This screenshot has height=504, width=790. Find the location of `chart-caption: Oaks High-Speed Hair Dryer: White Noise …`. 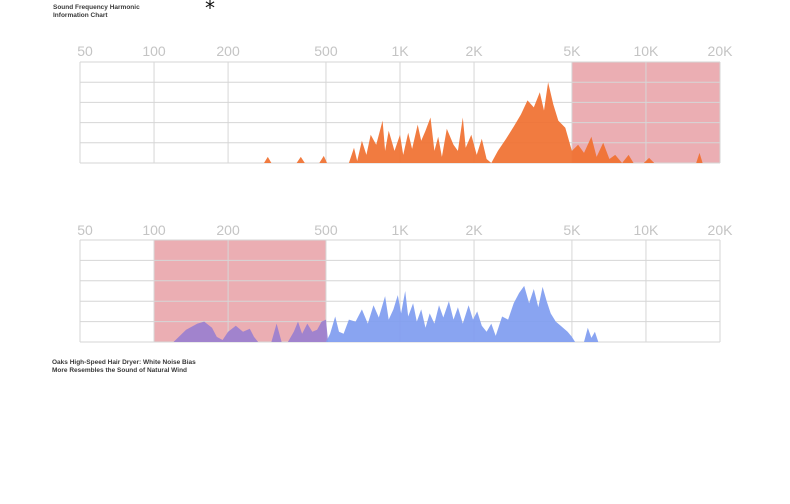

chart-caption: Oaks High-Speed Hair Dryer: White Noise … is located at coordinates (124, 366).